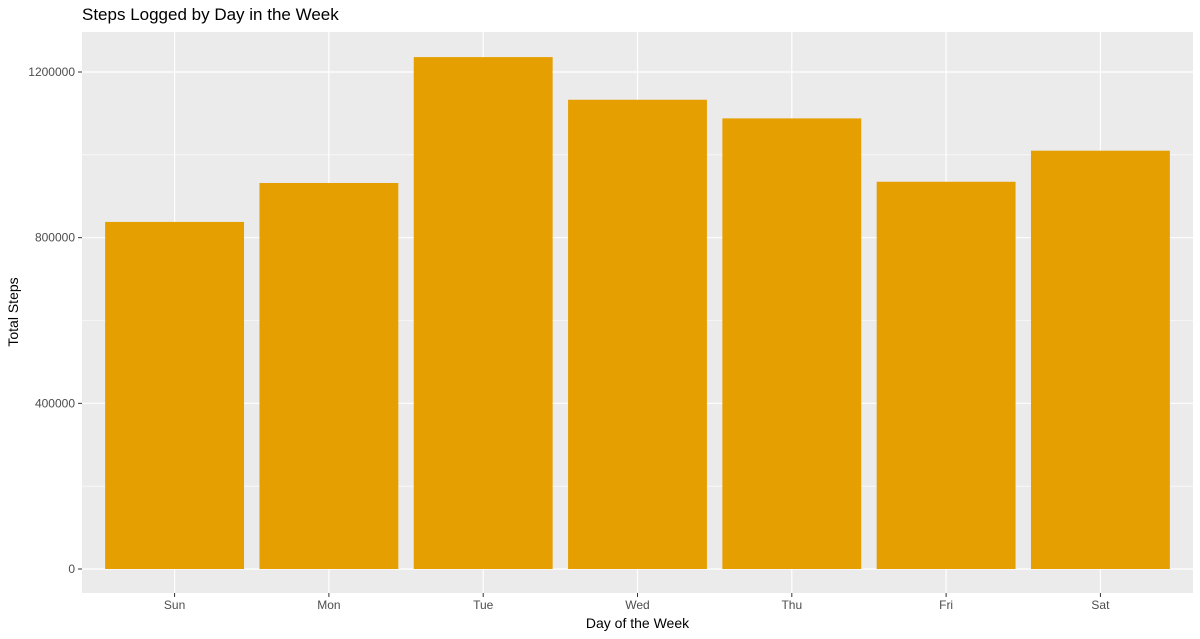  Describe the element at coordinates (51, 72) in the screenshot. I see `y-tick-label: 1200000` at that location.